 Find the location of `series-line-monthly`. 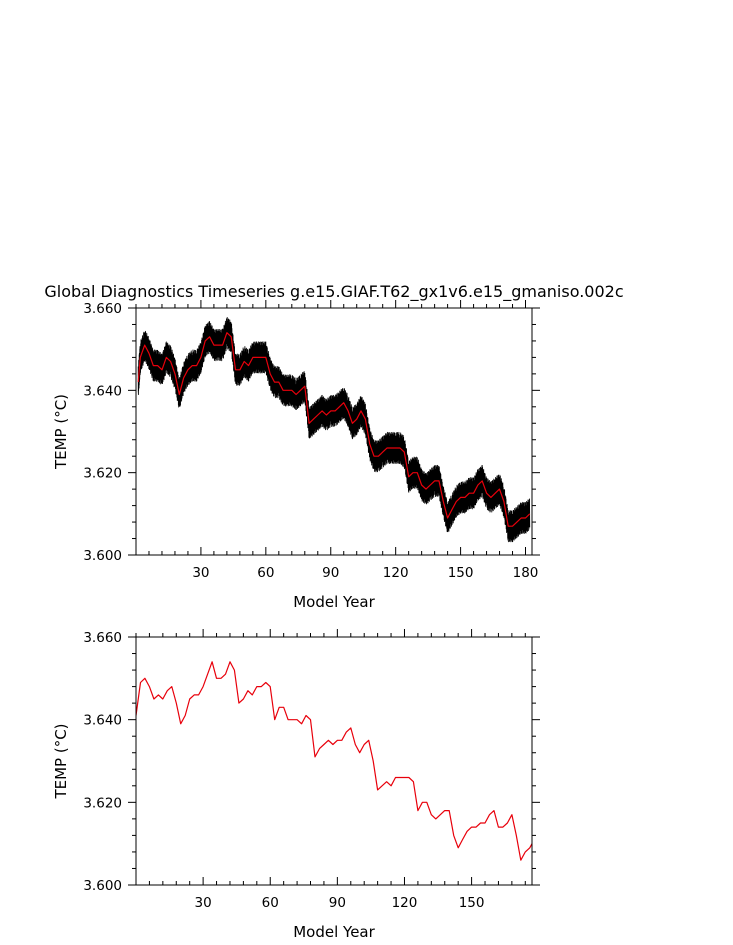

series-line-monthly is located at coordinates (334, 430).